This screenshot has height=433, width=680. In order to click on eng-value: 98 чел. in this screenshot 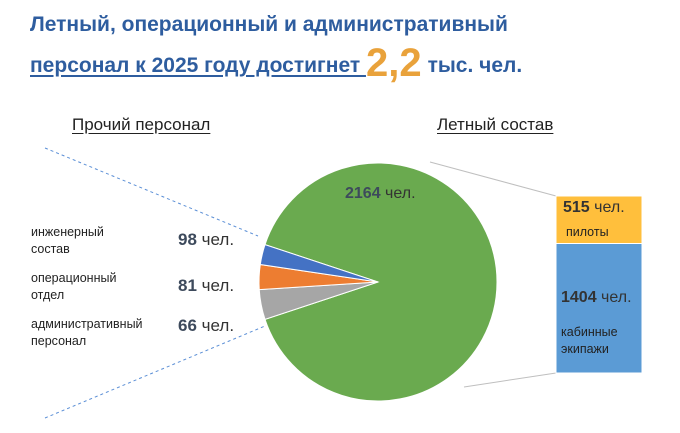, I will do `click(206, 240)`.